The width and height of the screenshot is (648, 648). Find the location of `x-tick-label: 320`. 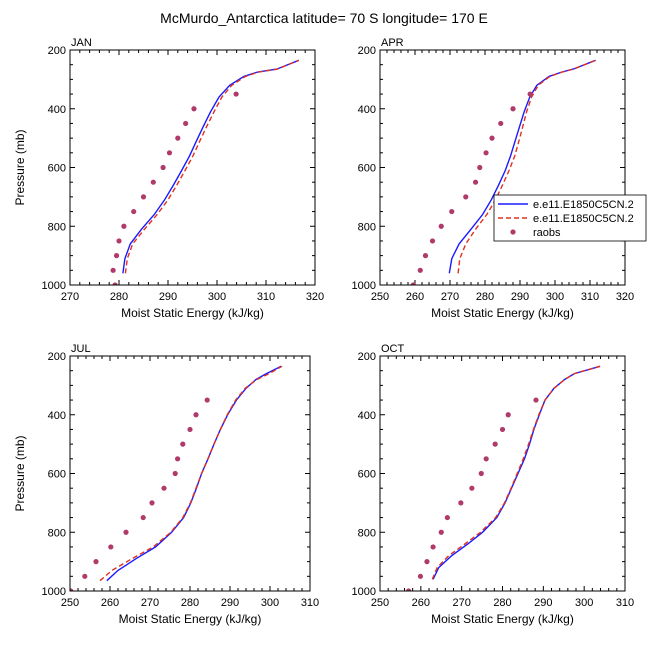

x-tick-label: 320 is located at coordinates (315, 297).